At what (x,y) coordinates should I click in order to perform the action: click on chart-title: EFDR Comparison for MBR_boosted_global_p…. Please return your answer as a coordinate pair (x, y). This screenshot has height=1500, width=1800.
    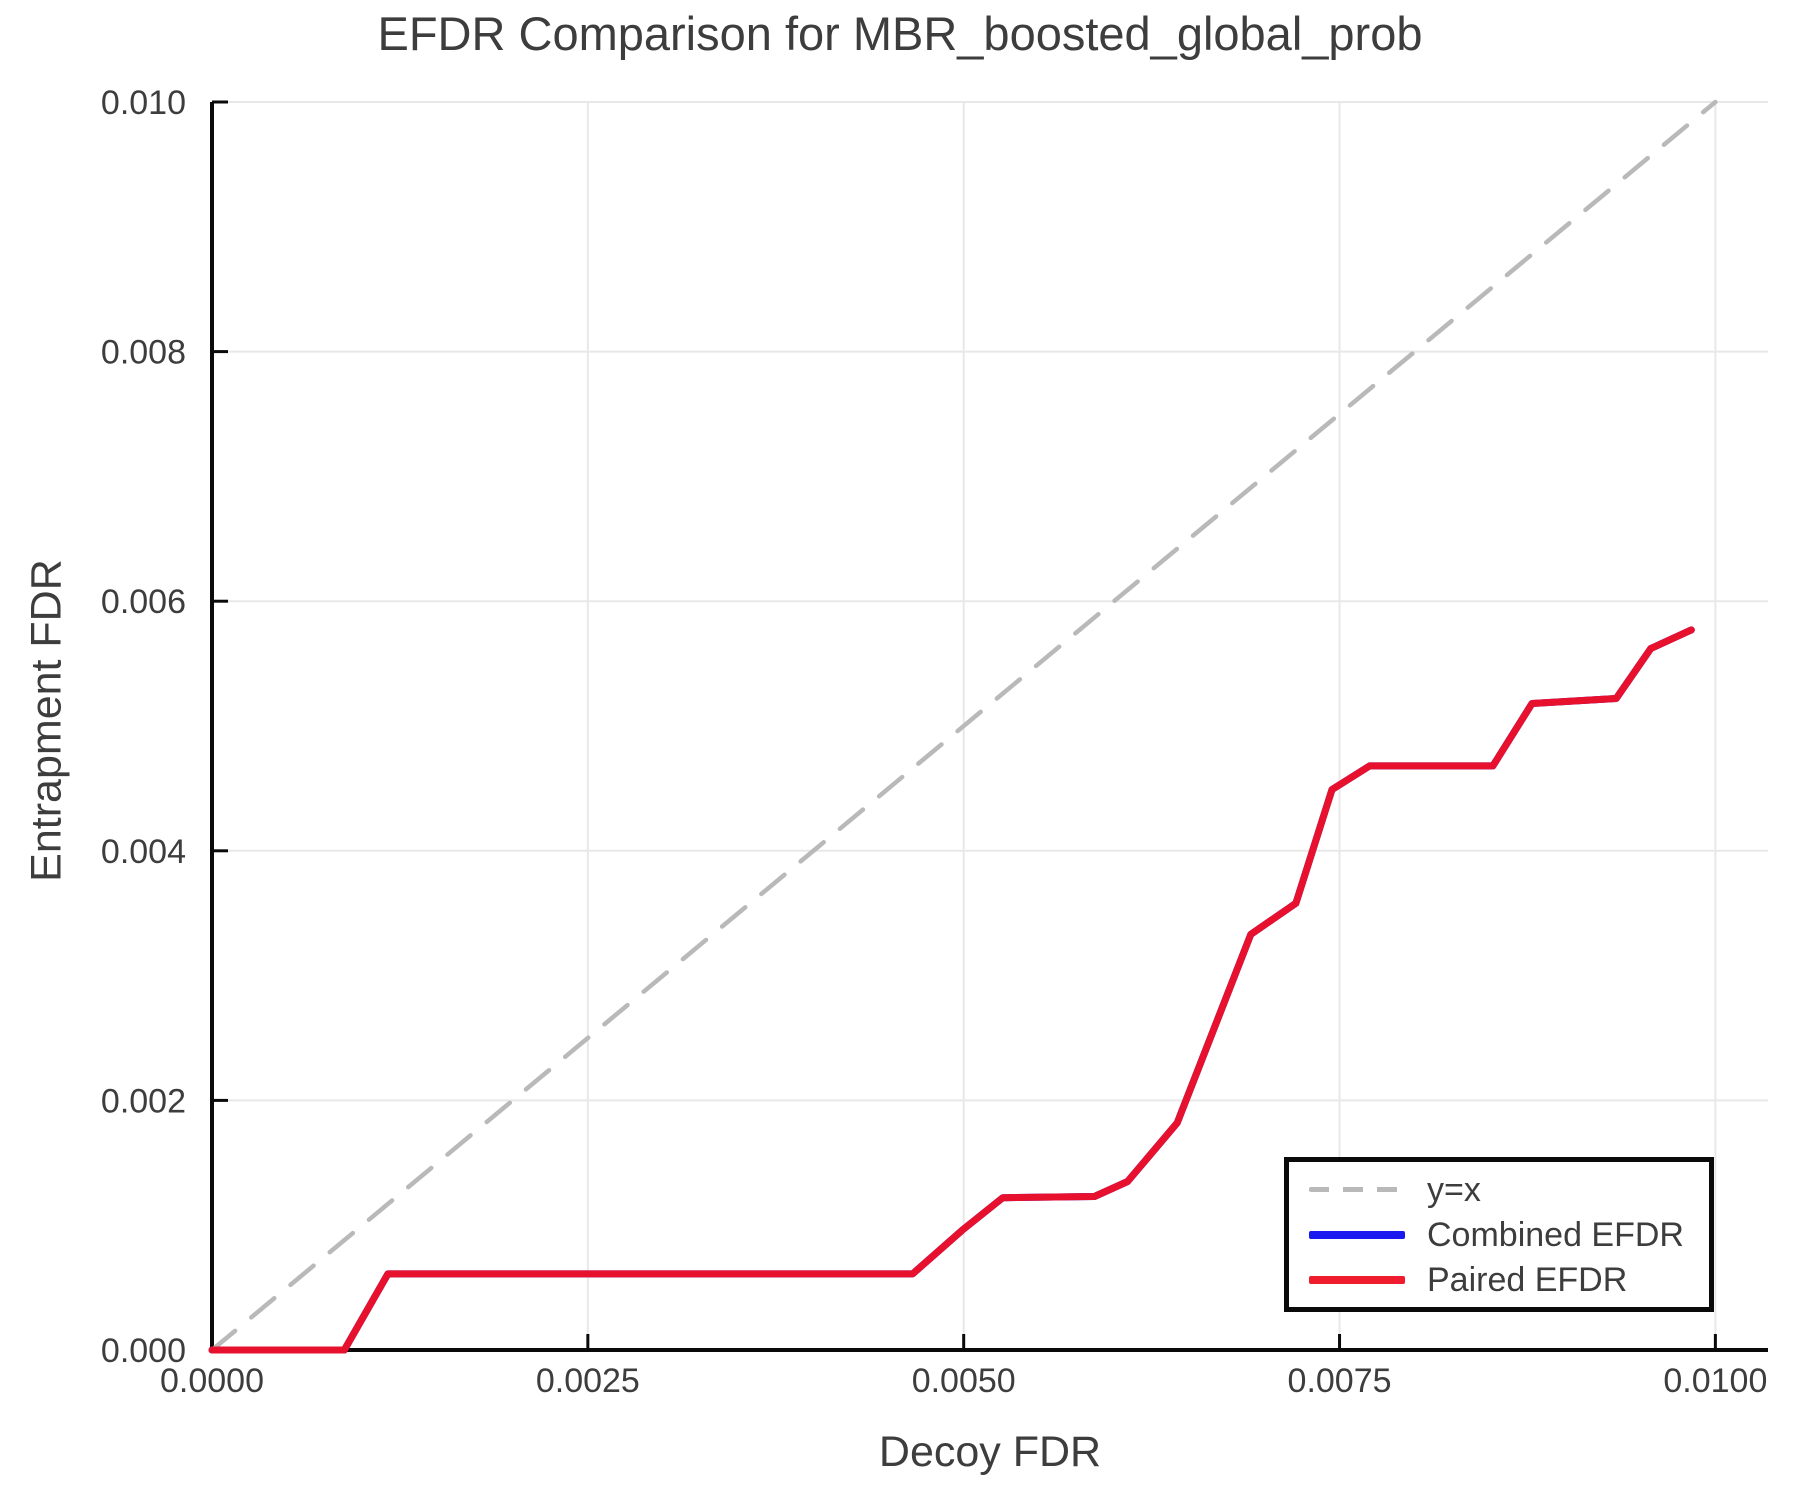
    Looking at the image, I should click on (900, 33).